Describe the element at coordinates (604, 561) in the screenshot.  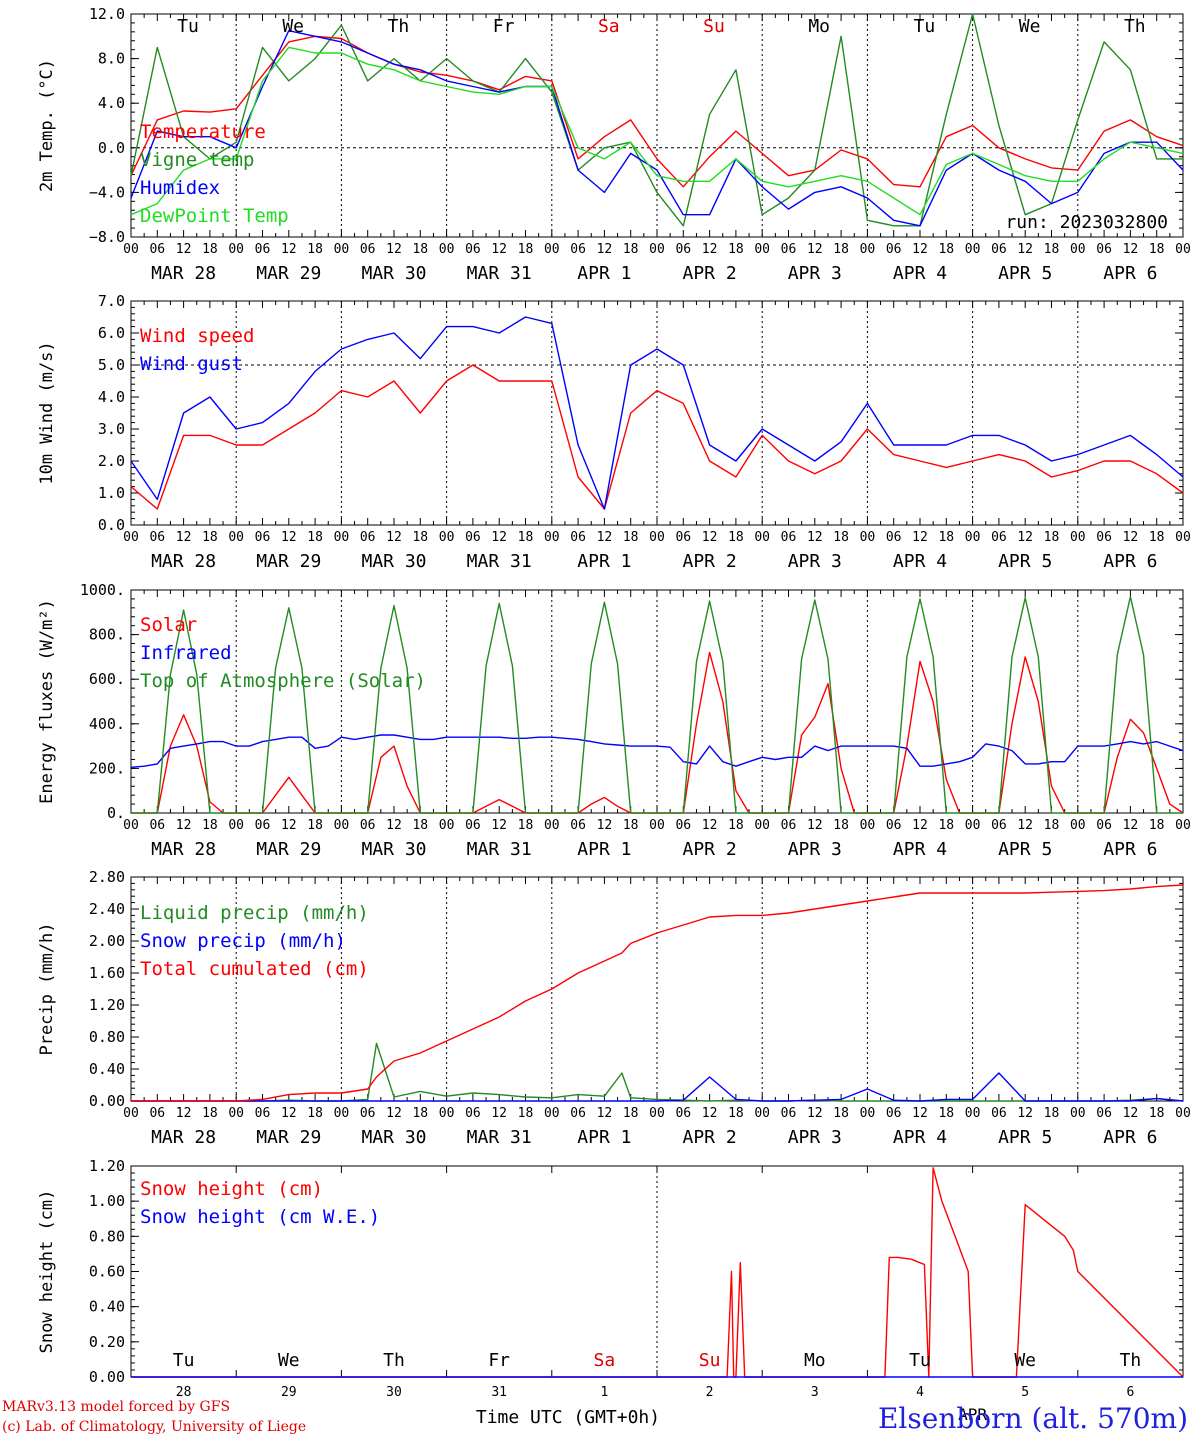
I see `date-label: APR 1` at that location.